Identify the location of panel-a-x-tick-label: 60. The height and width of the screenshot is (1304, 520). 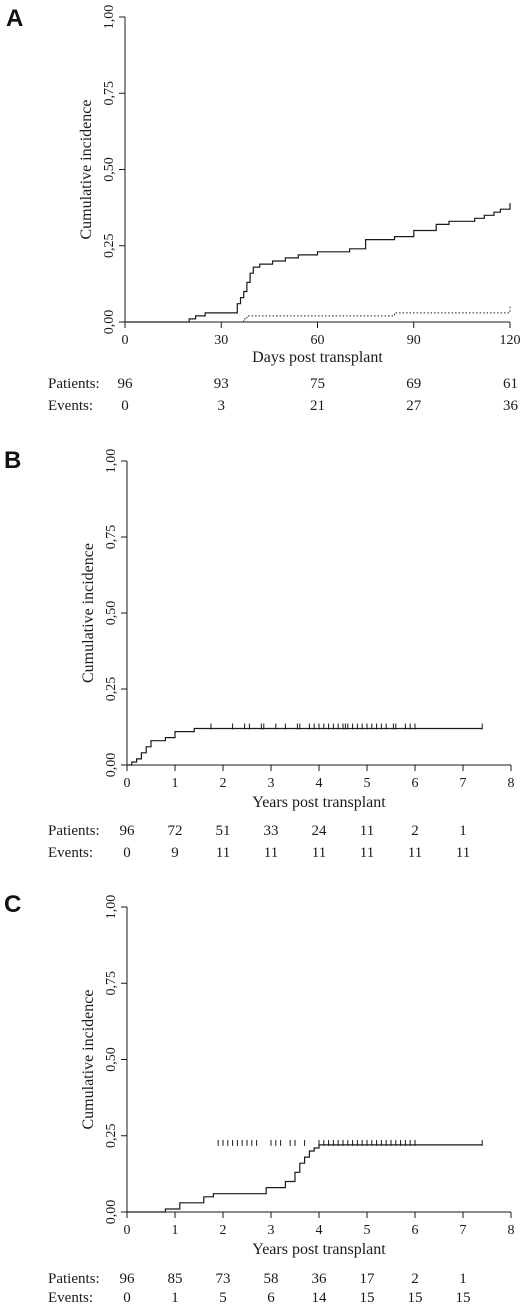
(318, 340).